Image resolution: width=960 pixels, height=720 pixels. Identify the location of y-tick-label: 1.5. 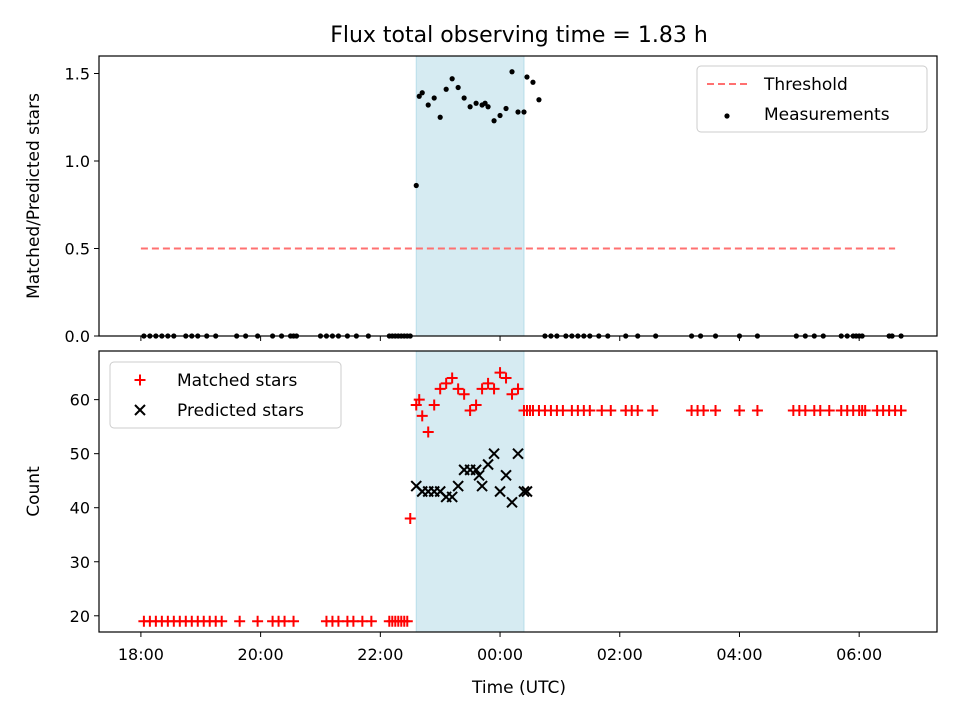
(77, 74).